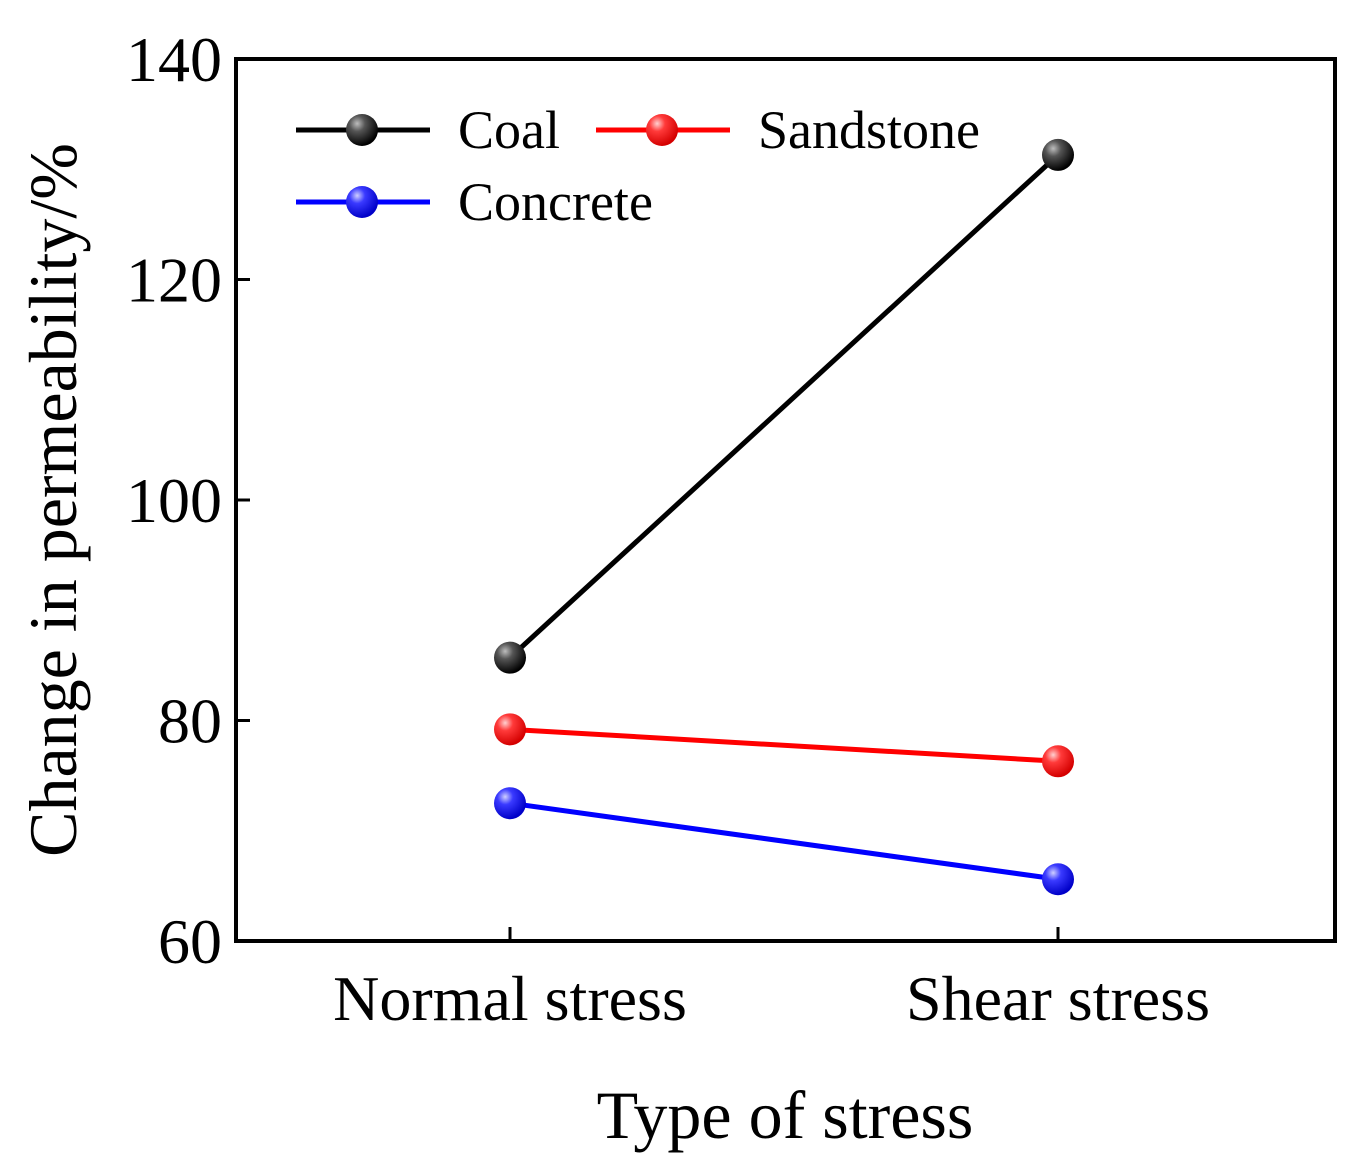  What do you see at coordinates (174, 280) in the screenshot?
I see `y-tick-label: 120` at bounding box center [174, 280].